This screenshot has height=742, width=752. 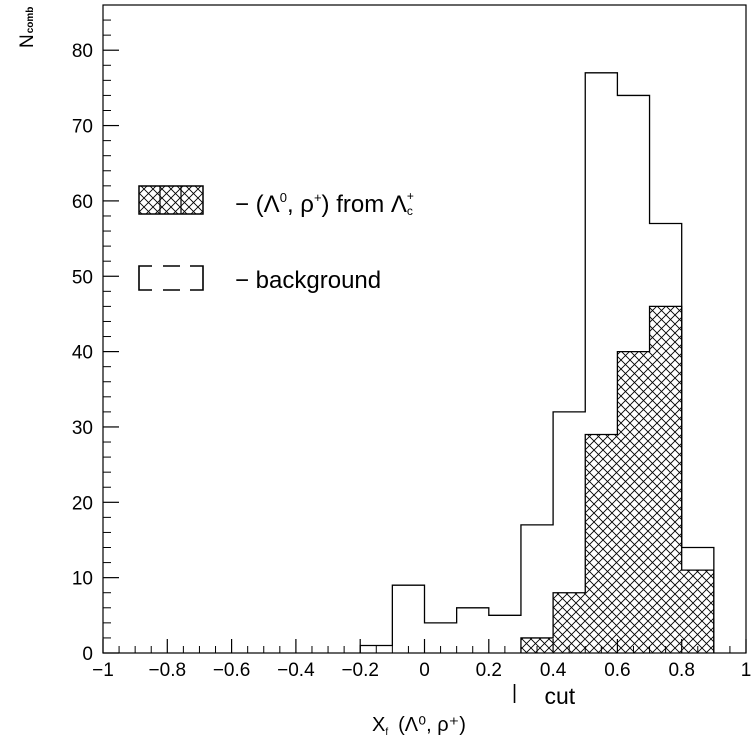 What do you see at coordinates (308, 280) in the screenshot?
I see `legend-background-label: − background` at bounding box center [308, 280].